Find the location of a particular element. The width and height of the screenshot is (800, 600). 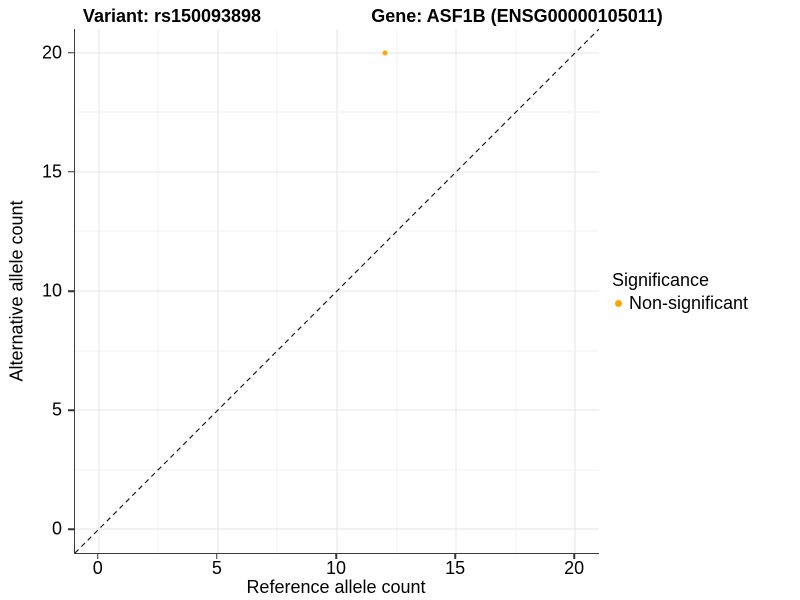

x-axis-title: Reference allele count is located at coordinates (336, 587).